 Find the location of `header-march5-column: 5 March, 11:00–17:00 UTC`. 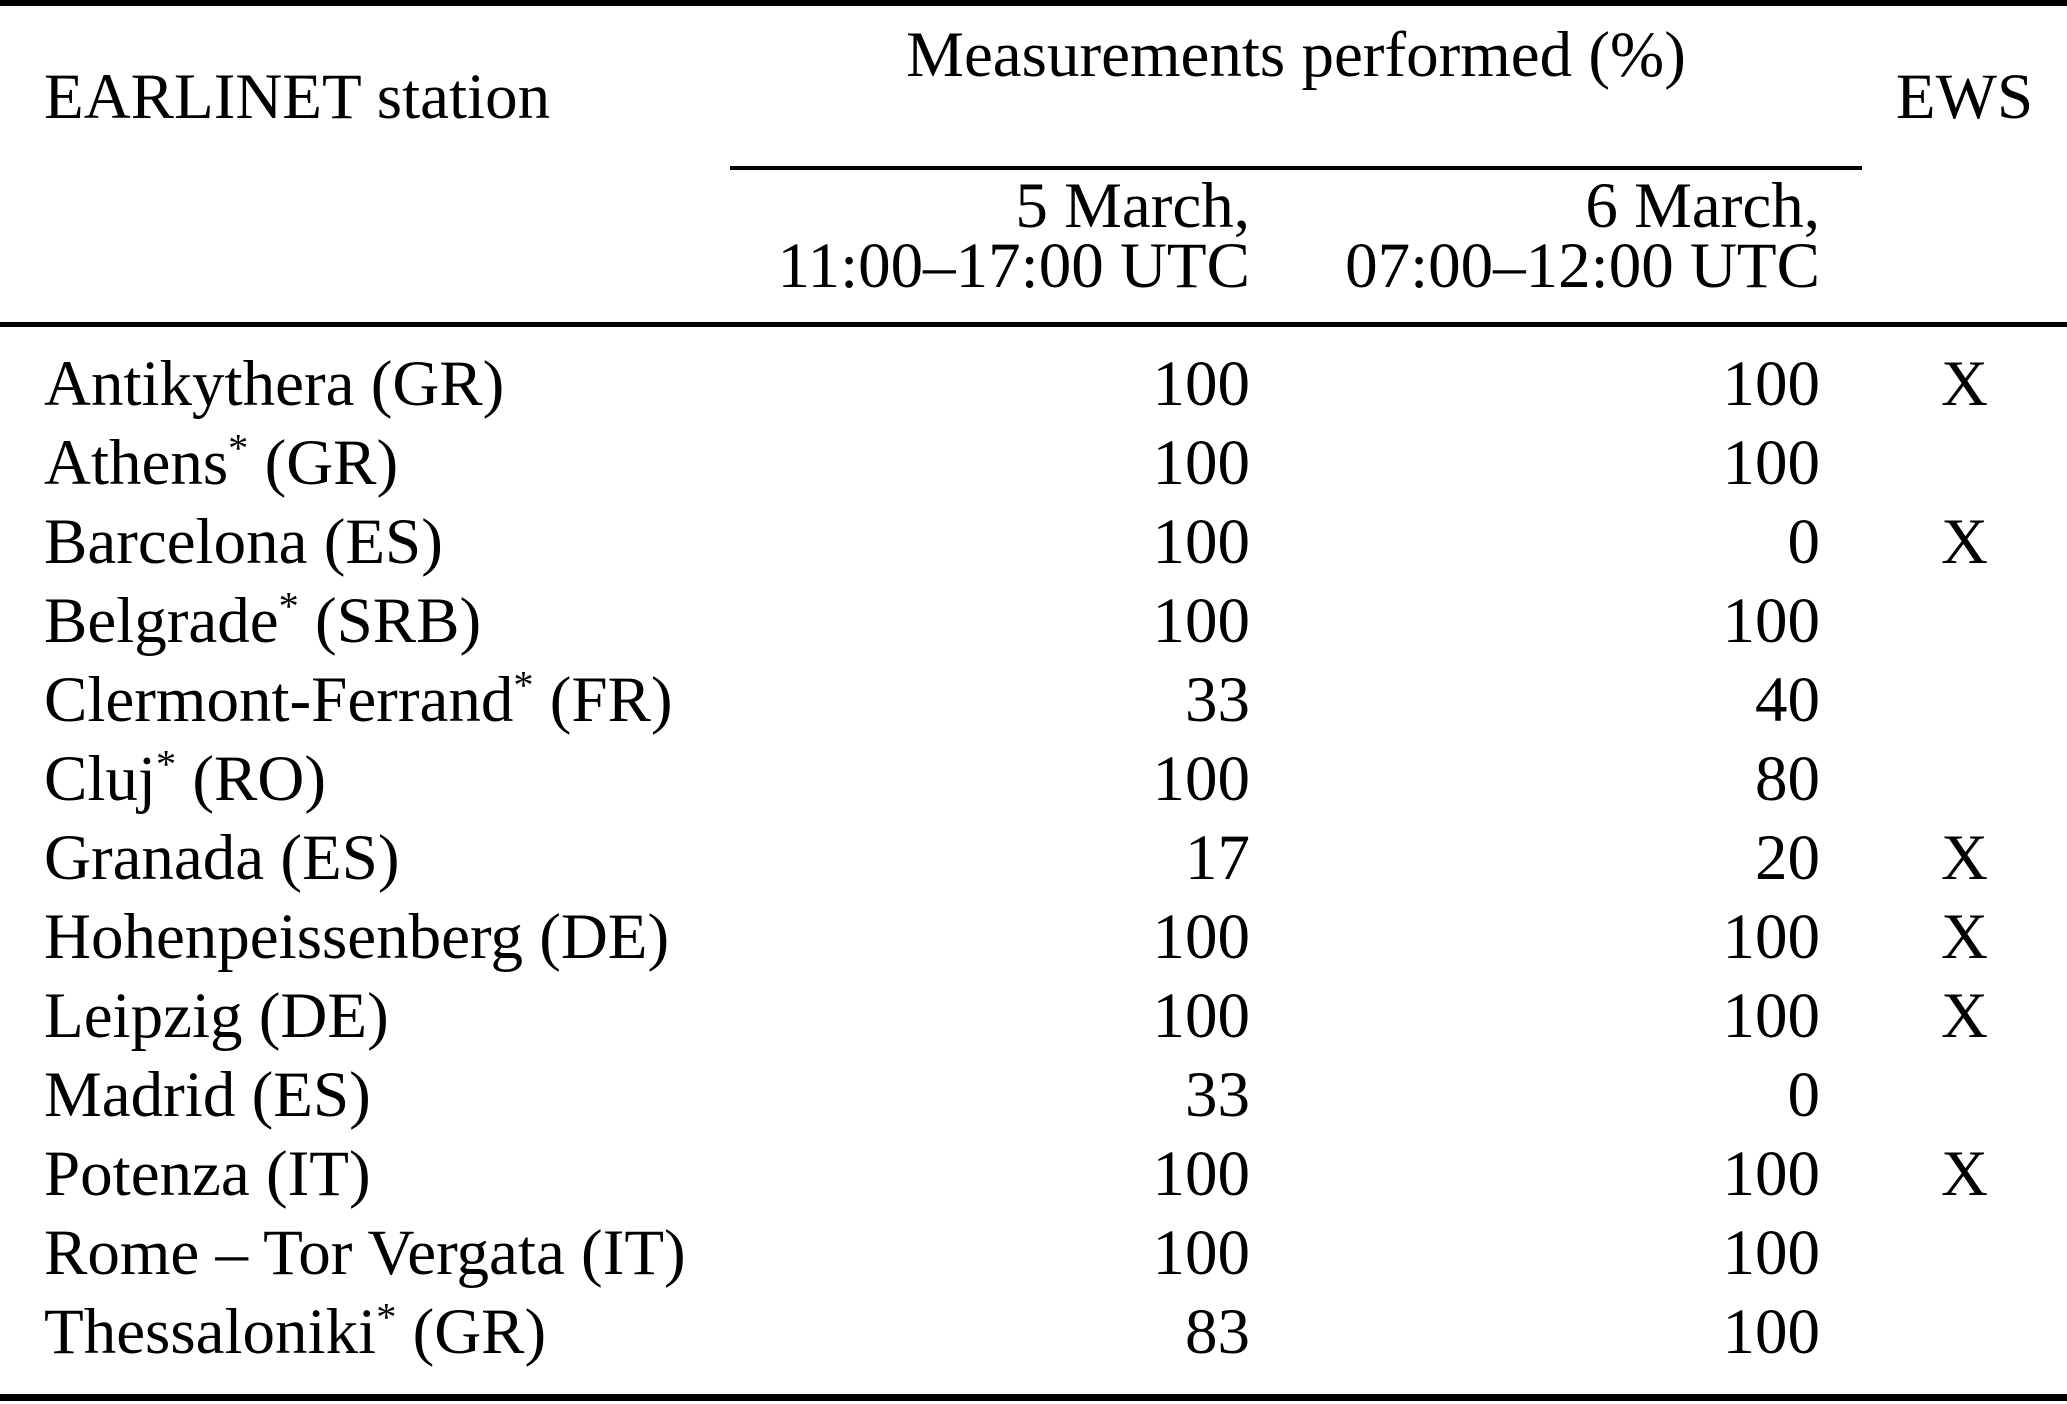

header-march5-column: 5 March, 11:00–17:00 UTC is located at coordinates (996, 247).